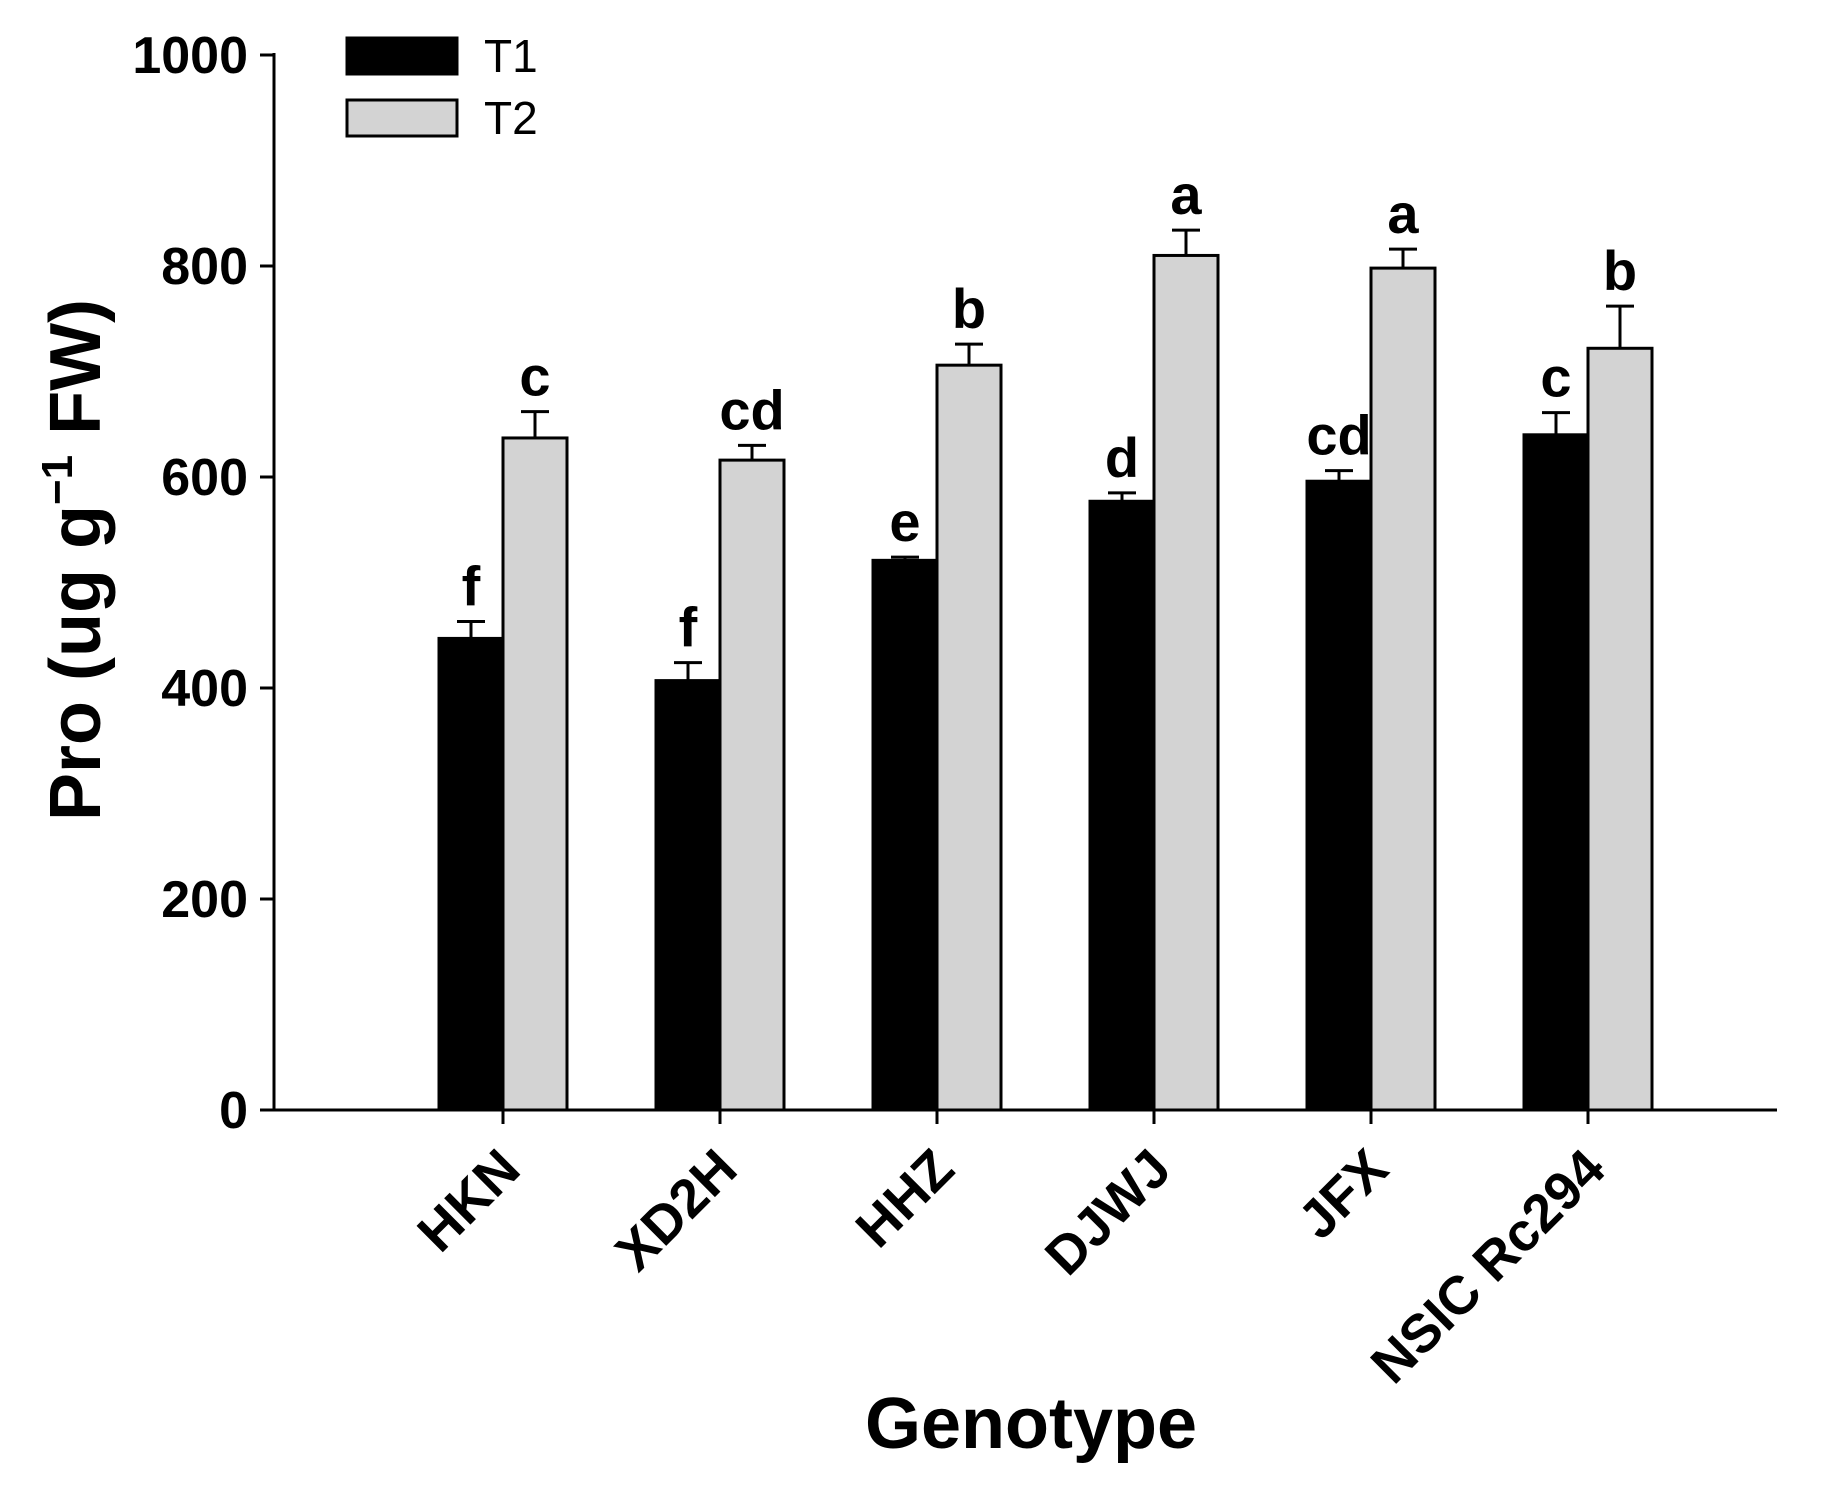 Image resolution: width=1822 pixels, height=1488 pixels. Describe the element at coordinates (402, 56) in the screenshot. I see `legend-swatch-t1` at that location.